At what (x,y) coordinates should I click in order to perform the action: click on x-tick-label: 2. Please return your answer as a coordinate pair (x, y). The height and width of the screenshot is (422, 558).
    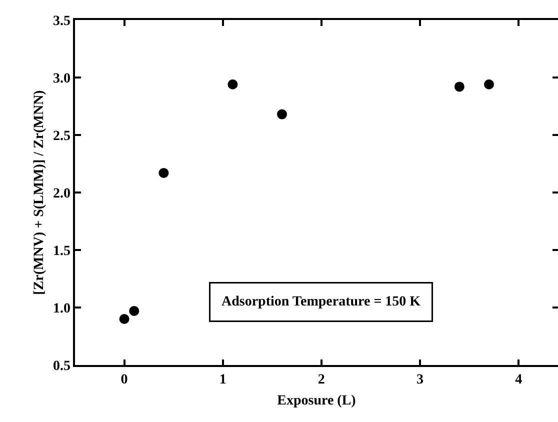
    Looking at the image, I should click on (321, 380).